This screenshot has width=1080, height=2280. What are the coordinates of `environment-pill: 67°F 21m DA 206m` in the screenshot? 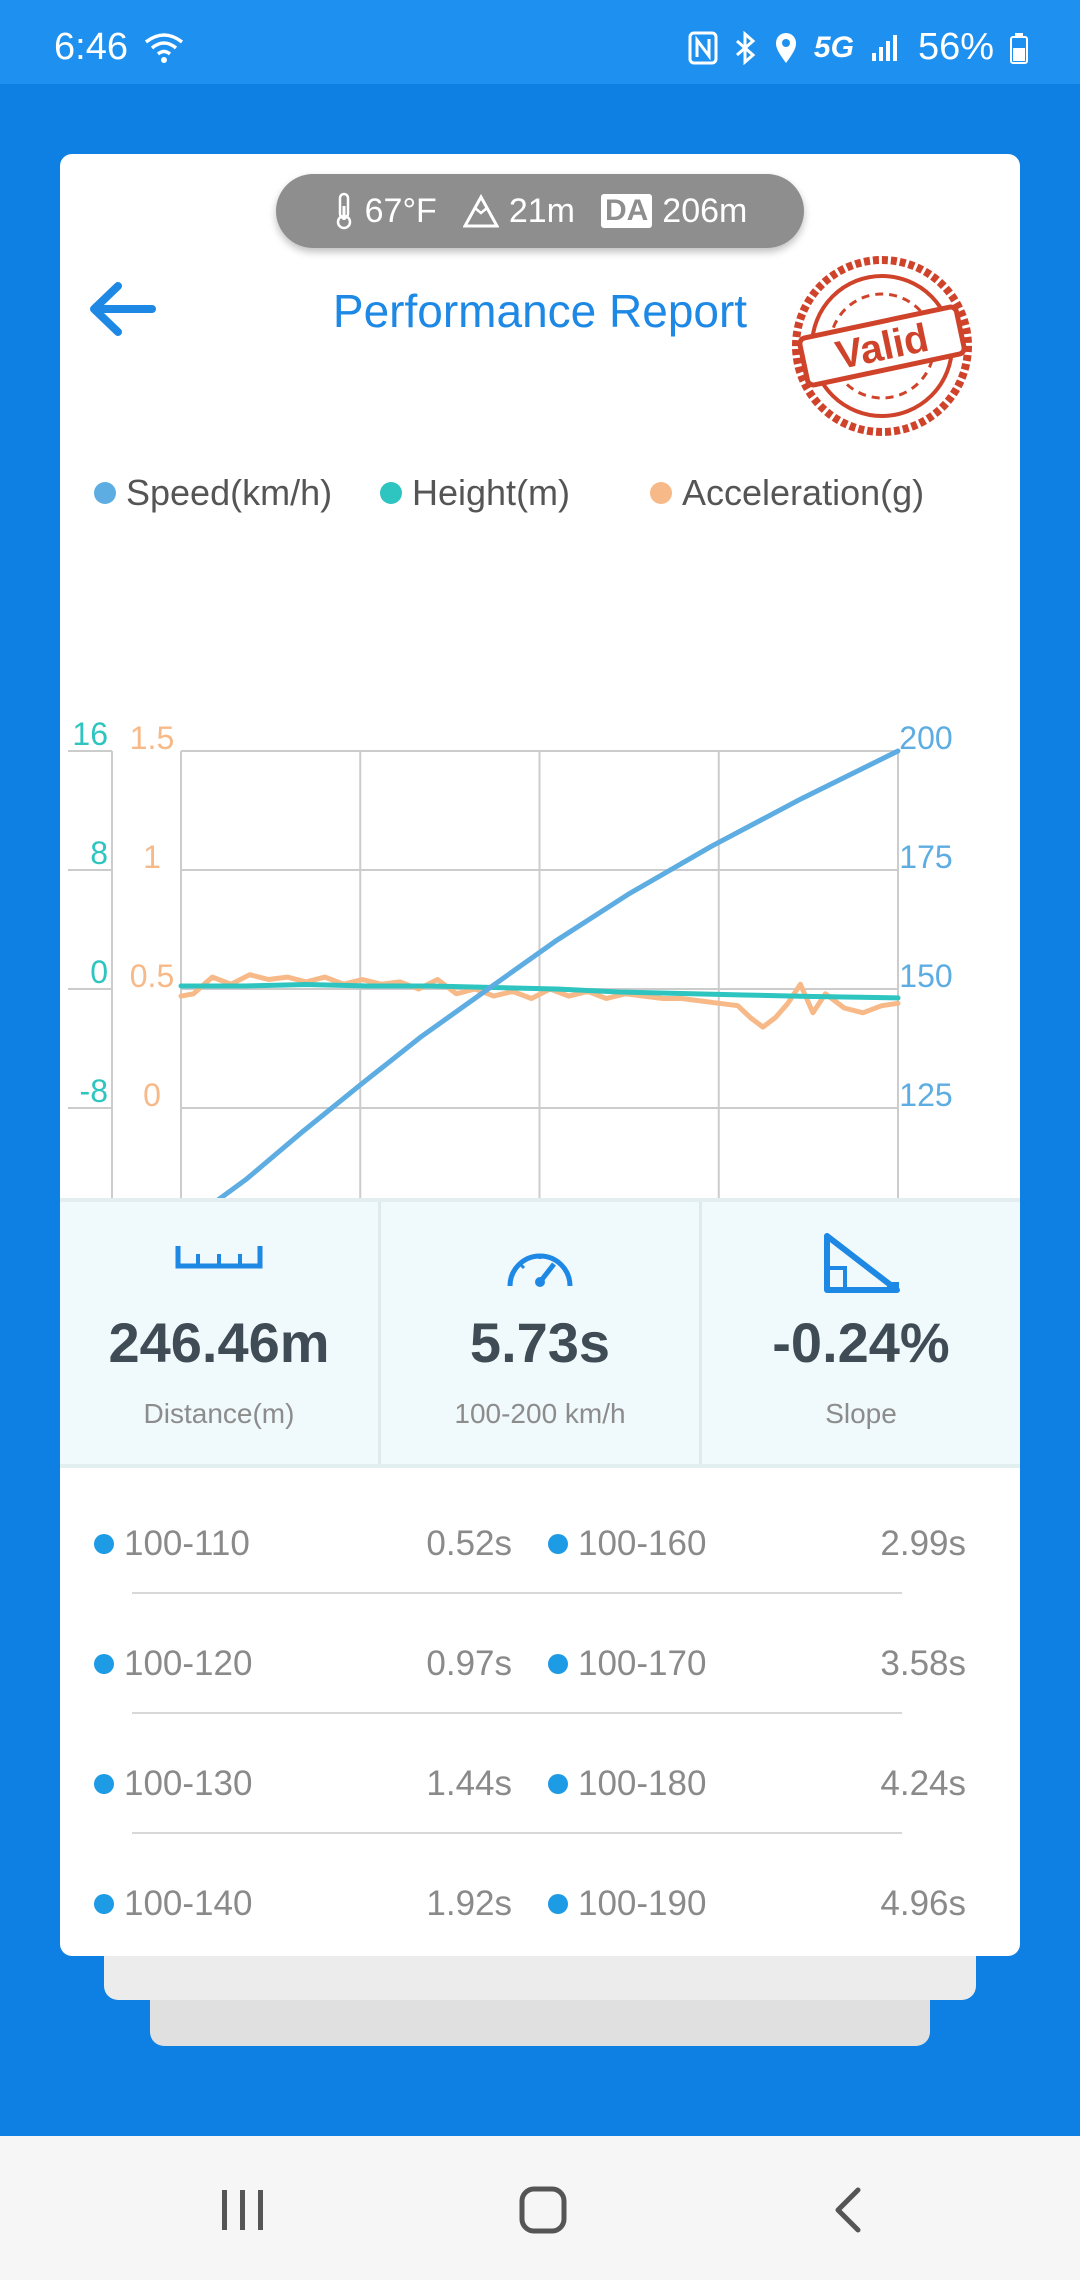 It's located at (540, 211).